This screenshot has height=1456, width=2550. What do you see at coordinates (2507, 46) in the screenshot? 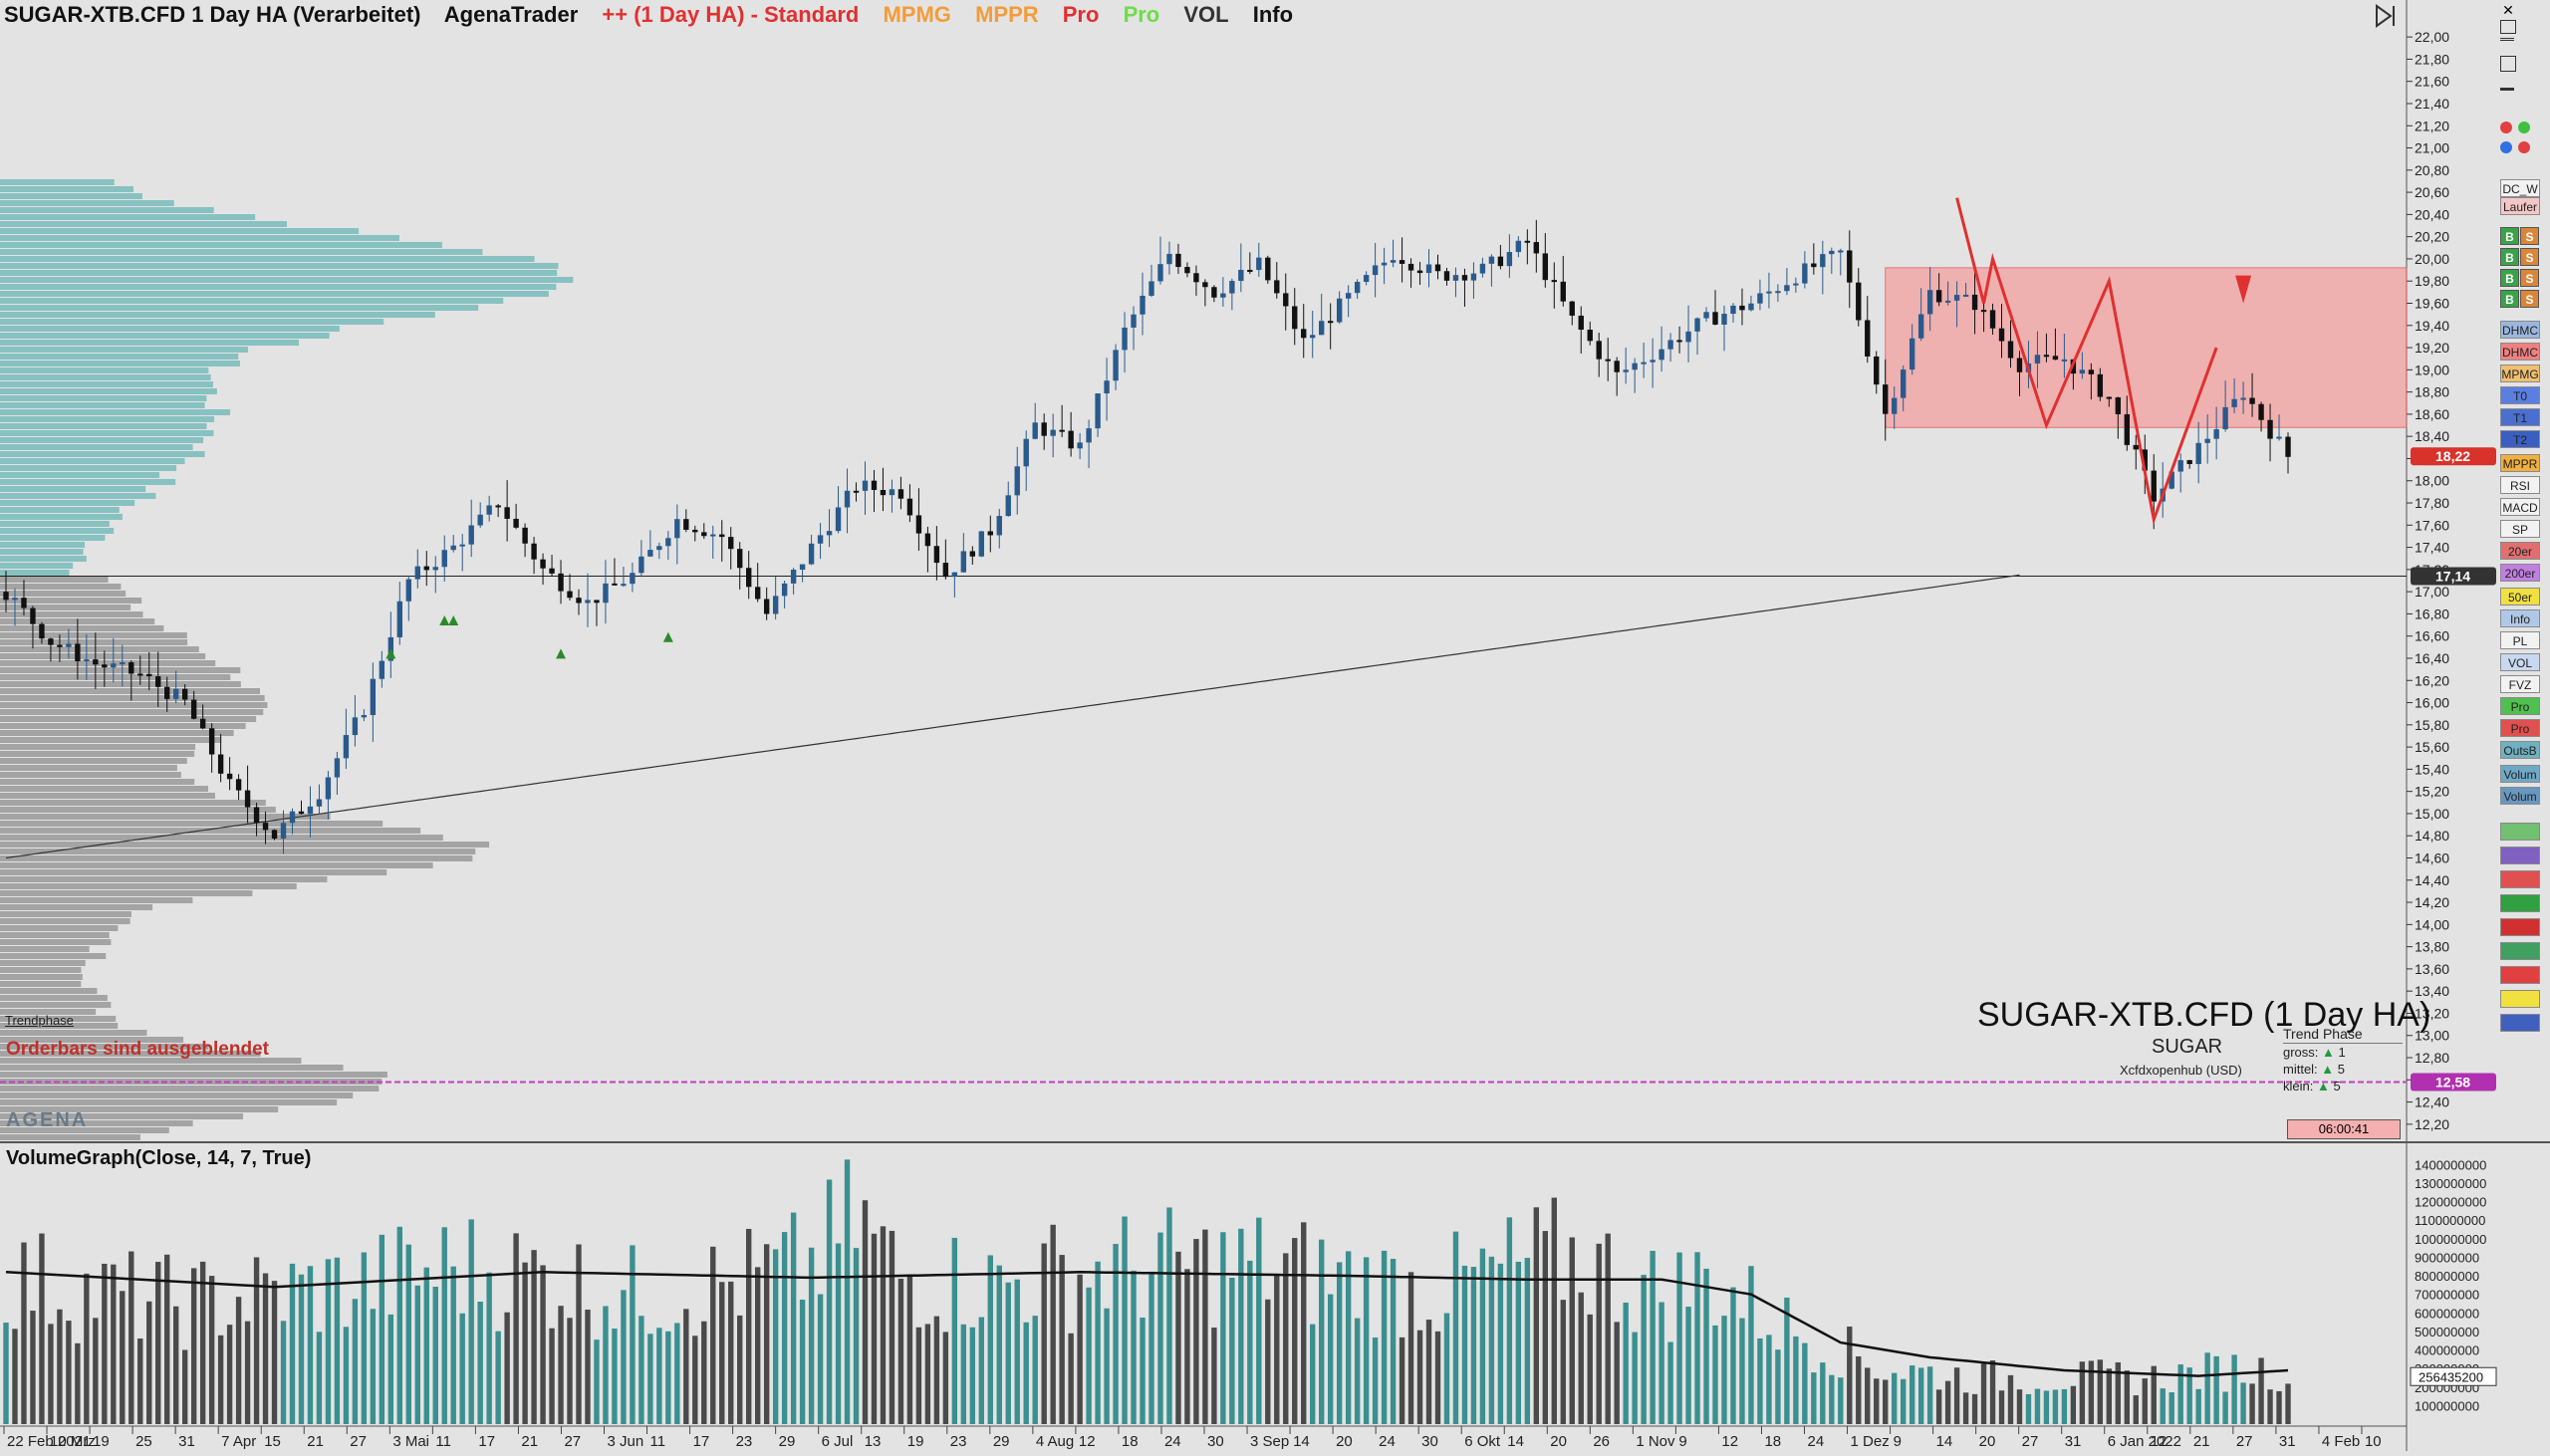
I see `toolbar-lines-icon` at bounding box center [2507, 46].